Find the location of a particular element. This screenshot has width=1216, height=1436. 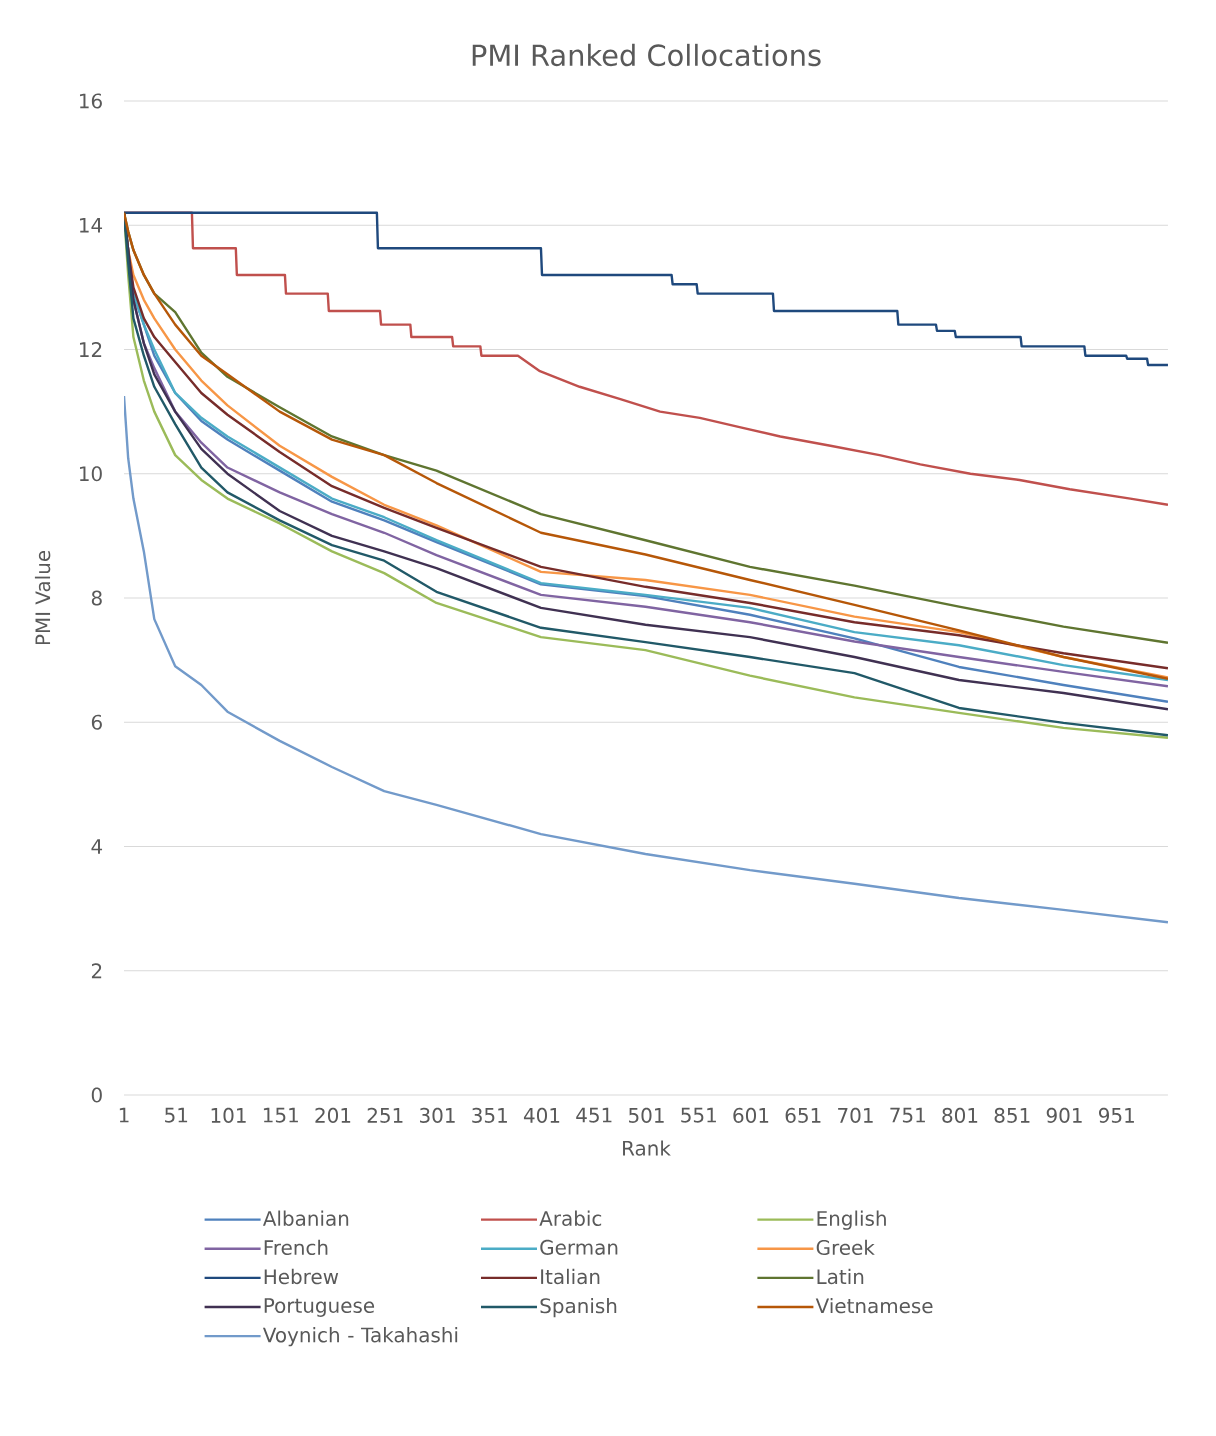

legend-label: Portuguese is located at coordinates (319, 1307).